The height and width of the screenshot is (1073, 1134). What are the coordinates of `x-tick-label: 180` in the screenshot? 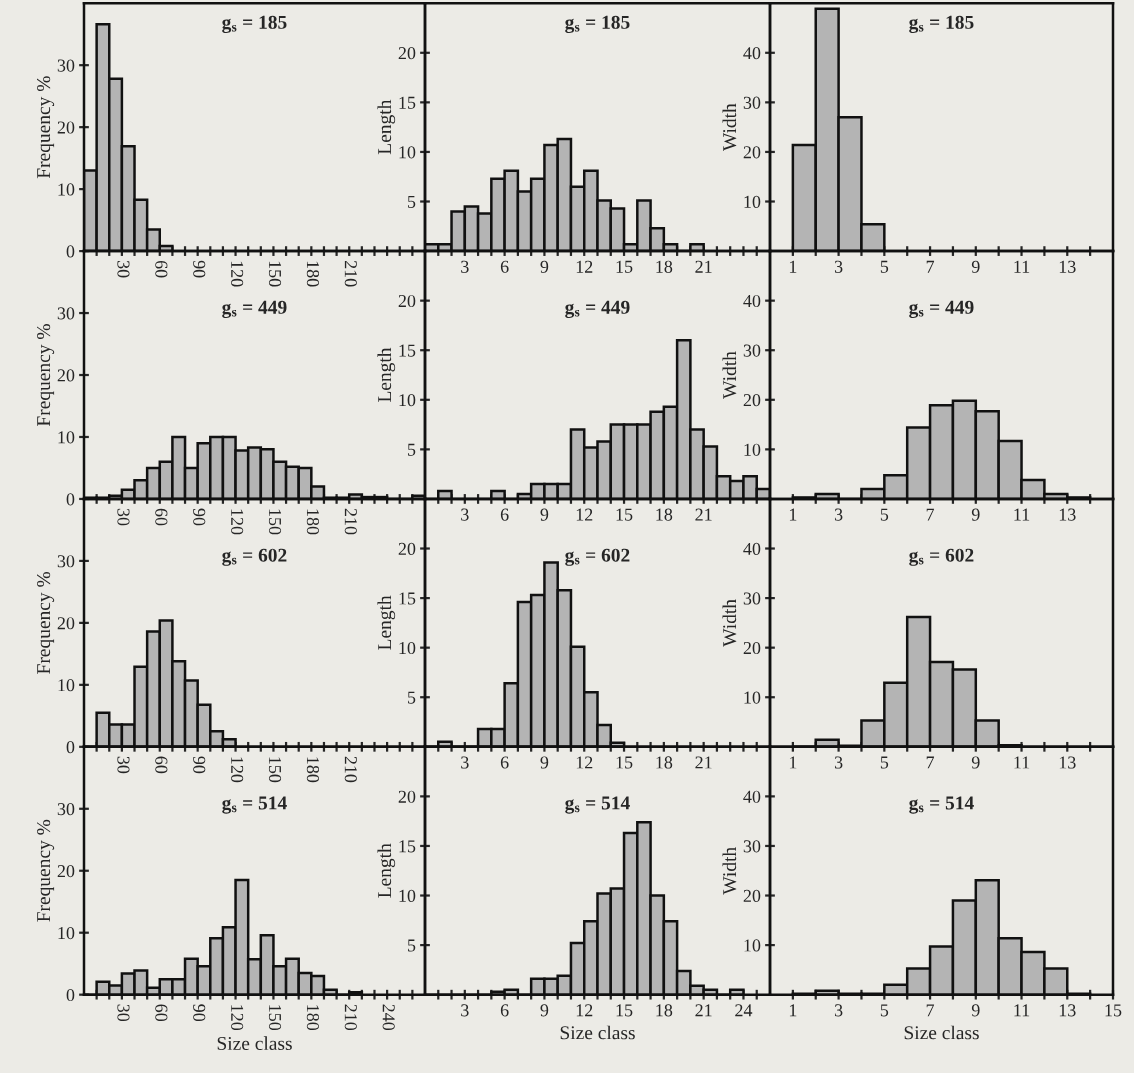 It's located at (312, 1018).